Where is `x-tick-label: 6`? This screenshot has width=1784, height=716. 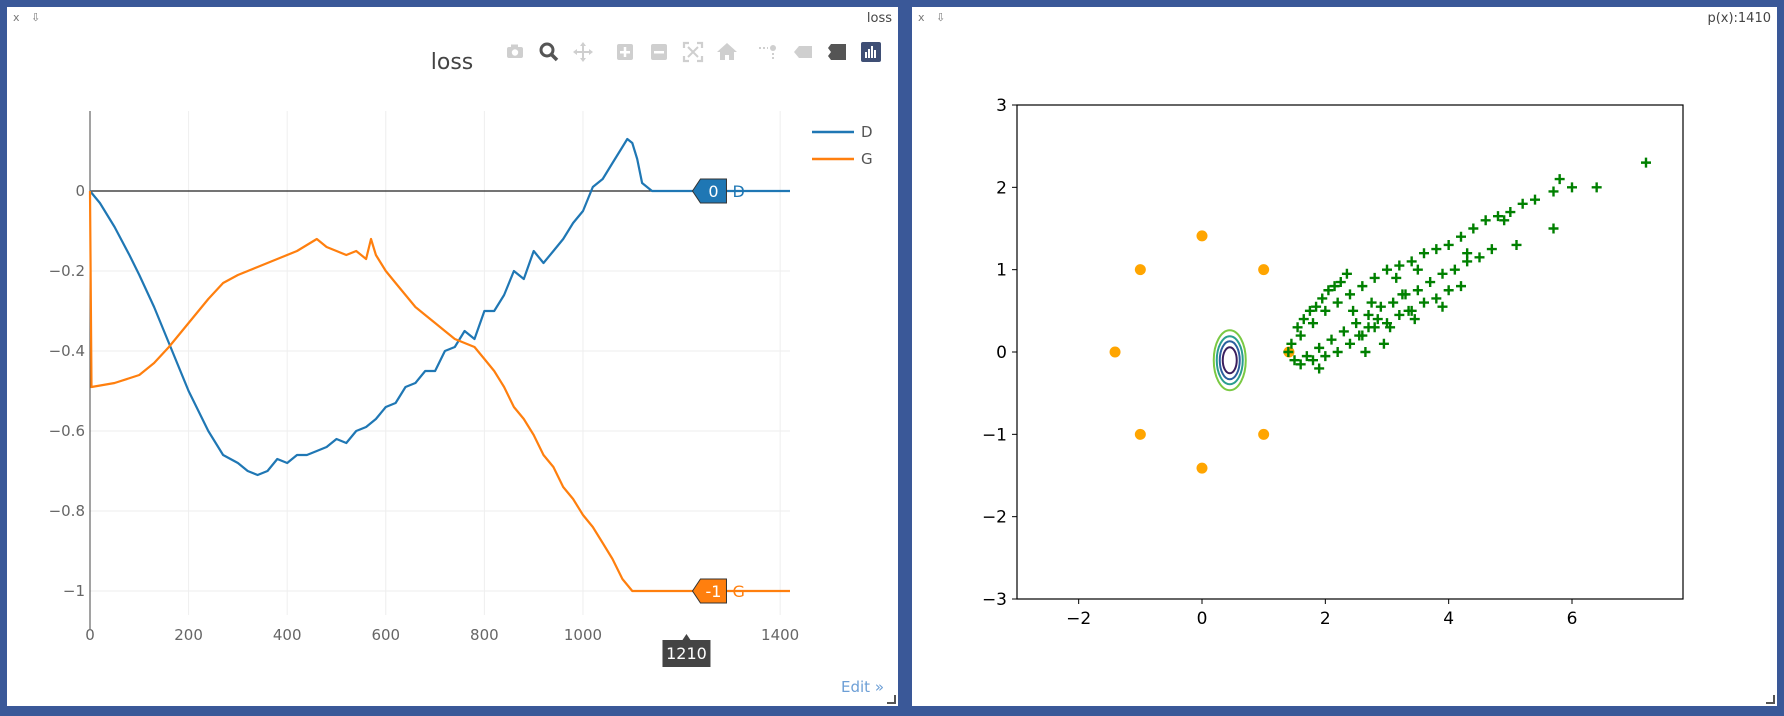
x-tick-label: 6 is located at coordinates (1572, 619).